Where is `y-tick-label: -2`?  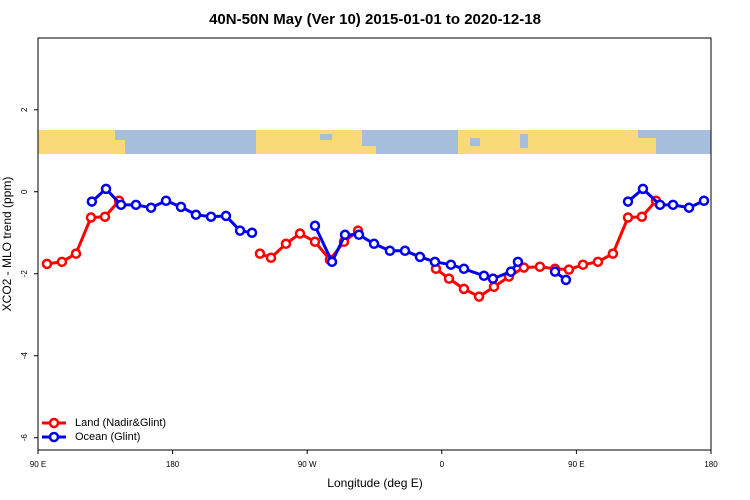
y-tick-label: -2 is located at coordinates (24, 274).